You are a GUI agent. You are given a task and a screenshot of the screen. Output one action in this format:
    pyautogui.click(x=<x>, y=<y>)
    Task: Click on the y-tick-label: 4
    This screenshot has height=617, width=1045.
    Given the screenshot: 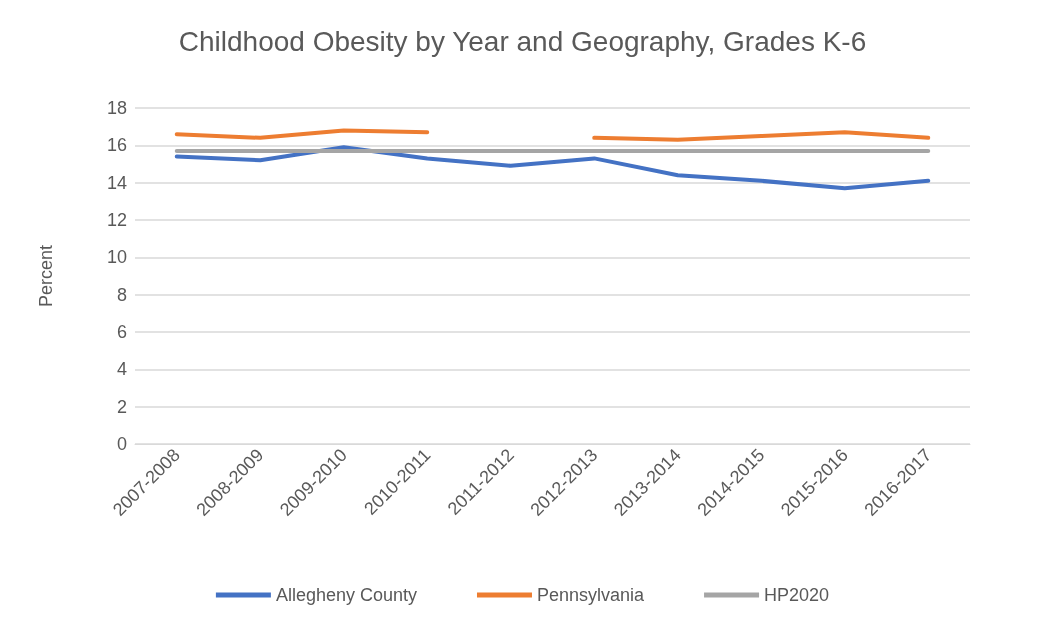 What is the action you would take?
    pyautogui.click(x=121, y=369)
    